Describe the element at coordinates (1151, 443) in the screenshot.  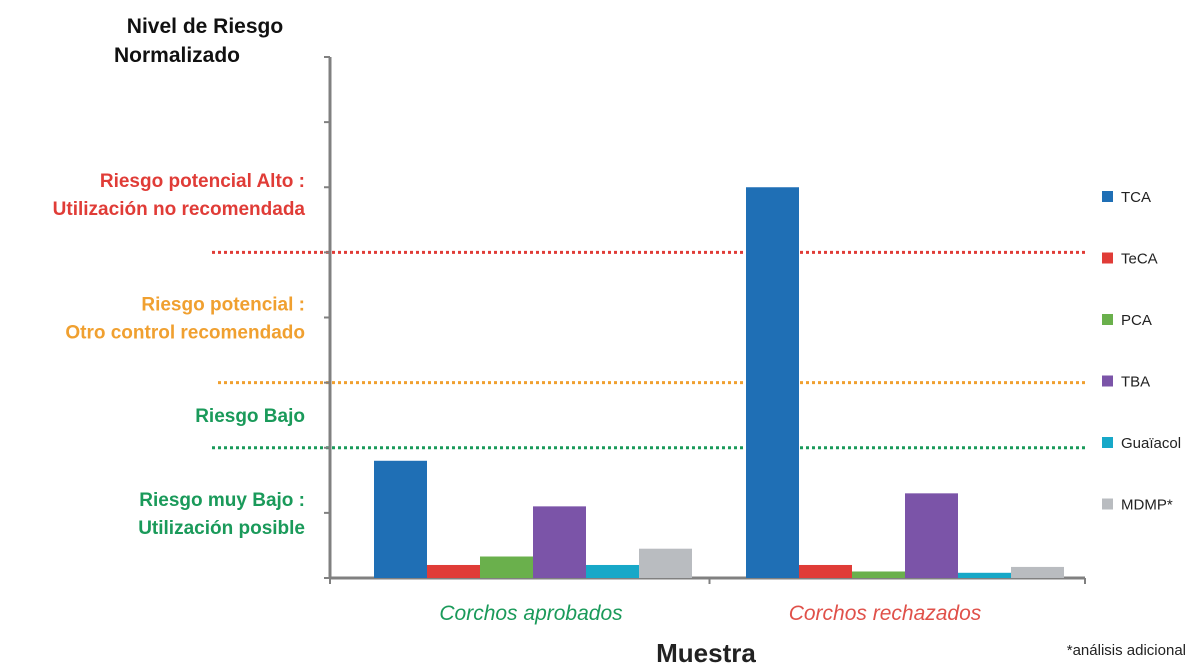
I see `legend-label: Guaïacol` at that location.